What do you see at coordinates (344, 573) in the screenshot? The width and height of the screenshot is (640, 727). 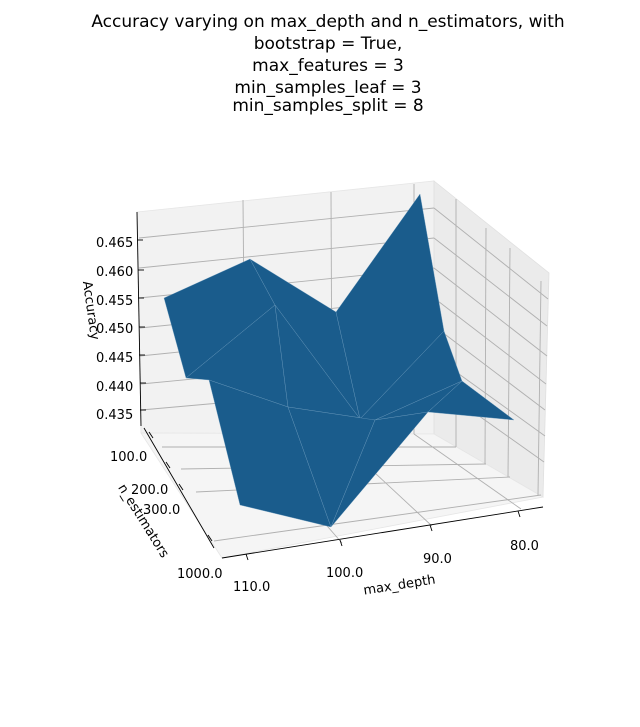 I see `x-tick-label: 100.0` at bounding box center [344, 573].